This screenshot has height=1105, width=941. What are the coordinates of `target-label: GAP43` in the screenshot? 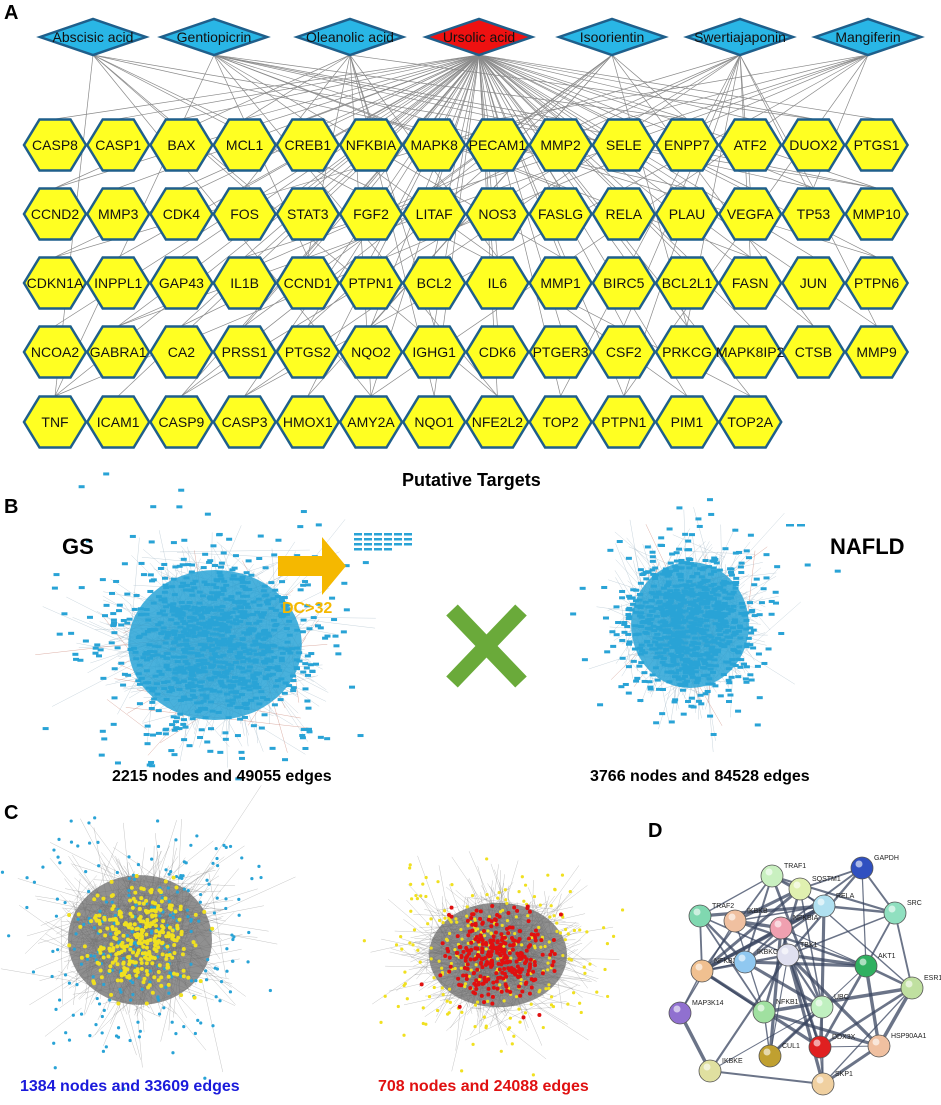 It's located at (181, 283).